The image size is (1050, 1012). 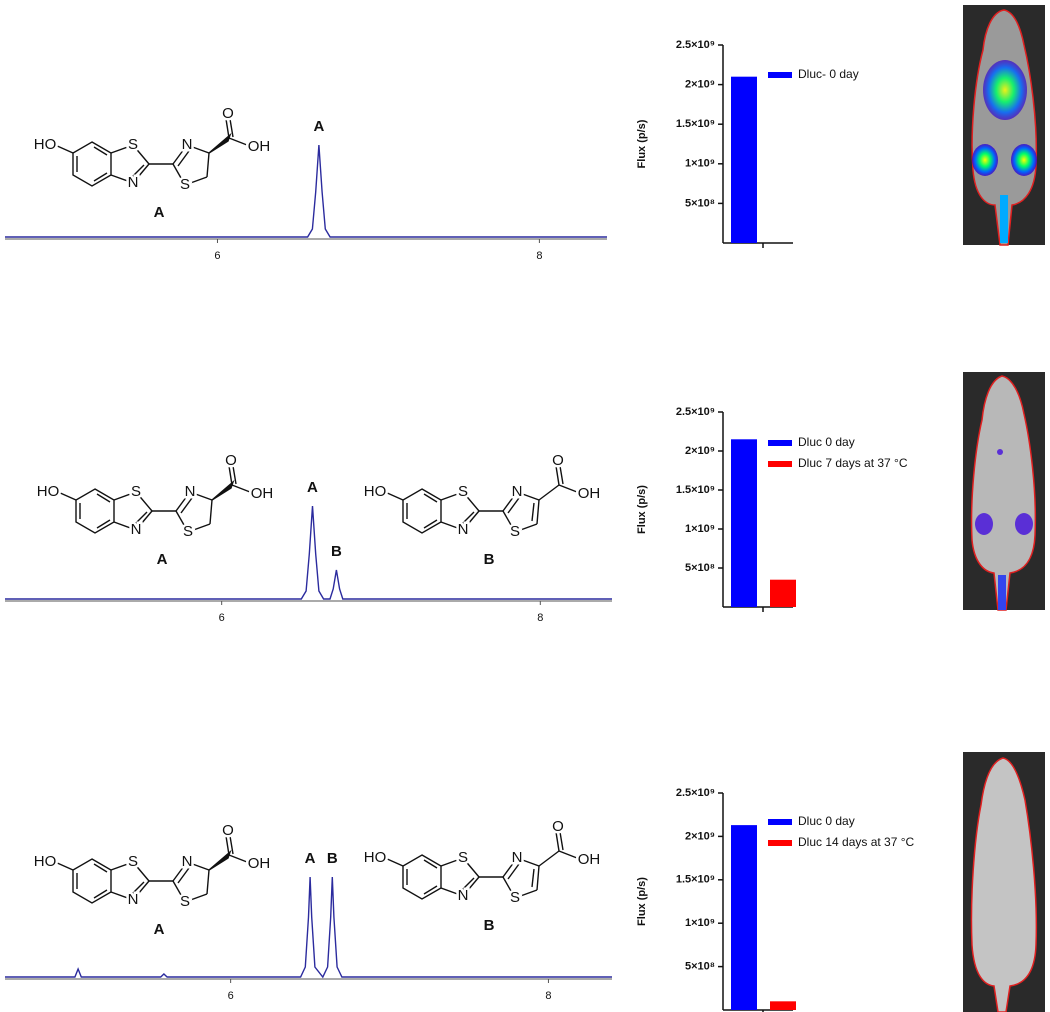 I want to click on legend-label: Dluc- 0 day, so click(x=828, y=74).